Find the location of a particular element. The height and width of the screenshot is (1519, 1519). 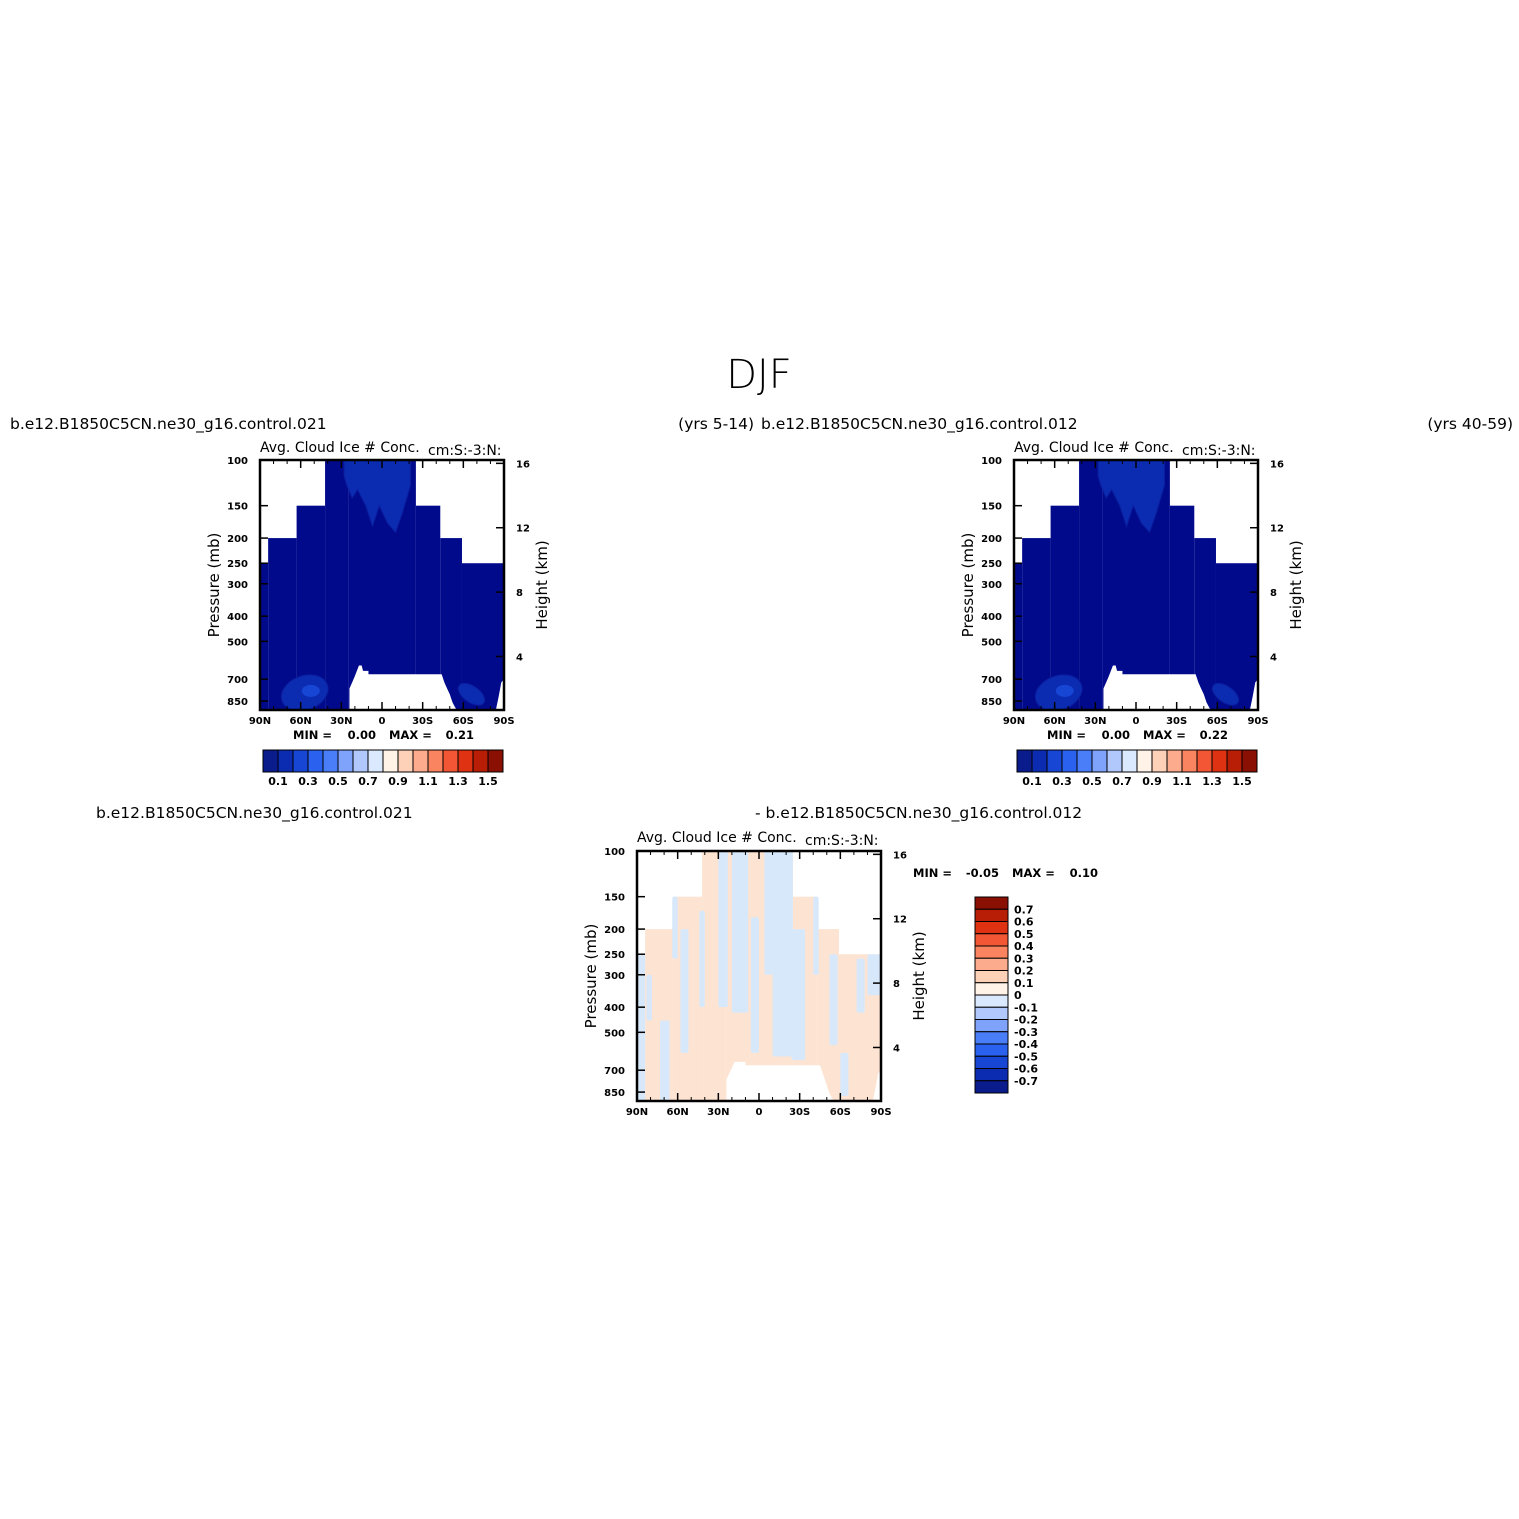

panel-case1-min-label: MIN = is located at coordinates (312, 735).